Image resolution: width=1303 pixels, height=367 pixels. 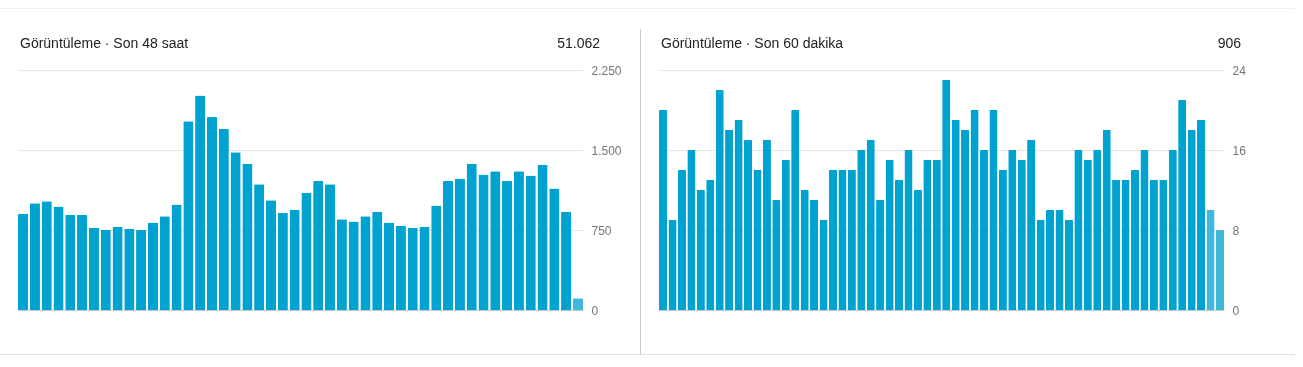 What do you see at coordinates (104, 43) in the screenshot?
I see `chart-title: Görüntüleme · Son 48 saat` at bounding box center [104, 43].